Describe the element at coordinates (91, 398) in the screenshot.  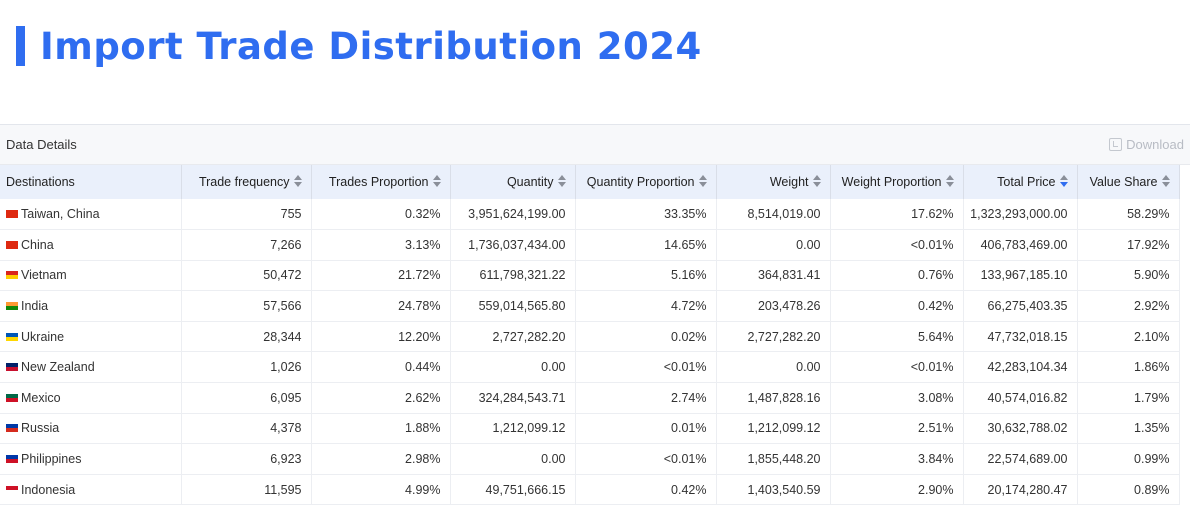
I see `destination-cell: Mexico` at that location.